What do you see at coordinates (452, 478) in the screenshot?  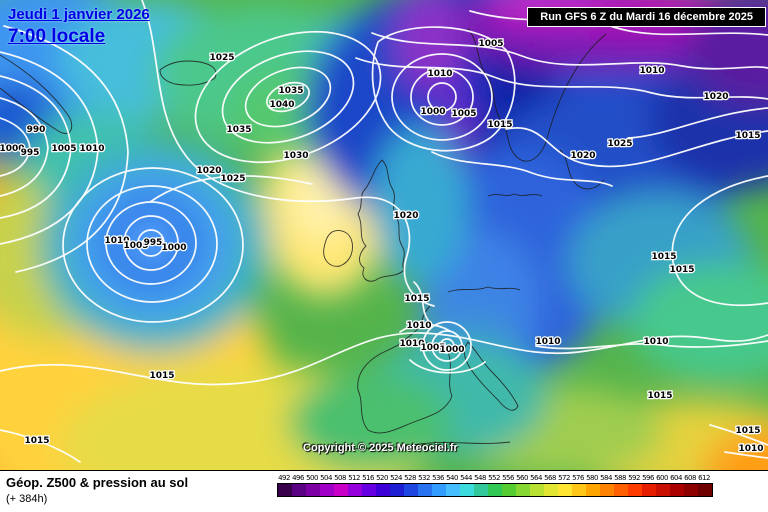 I see `legend-value: 540` at bounding box center [452, 478].